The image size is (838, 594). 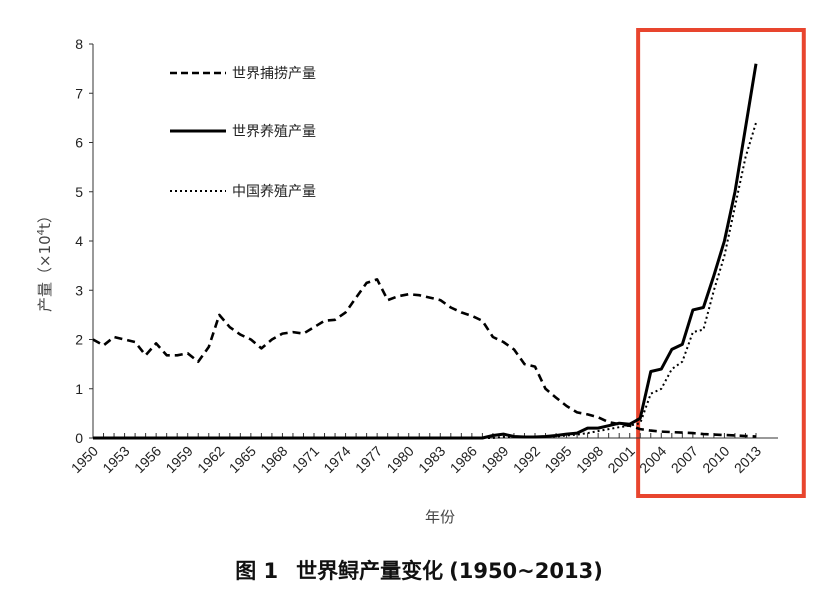 What do you see at coordinates (79, 93) in the screenshot?
I see `y-tick-label: 7` at bounding box center [79, 93].